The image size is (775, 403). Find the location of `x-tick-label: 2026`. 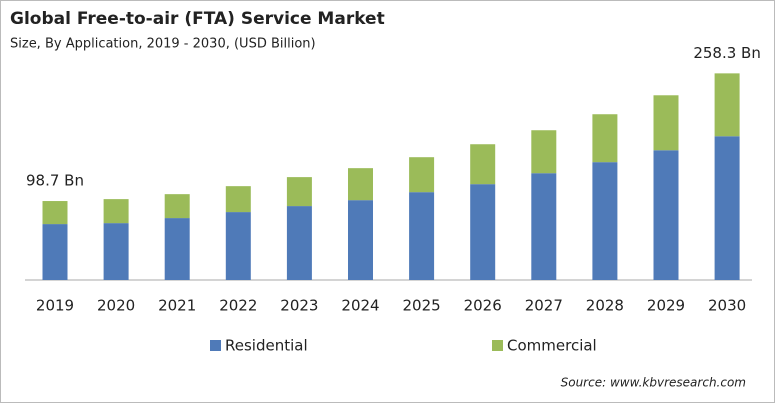

x-tick-label: 2026 is located at coordinates (483, 306).